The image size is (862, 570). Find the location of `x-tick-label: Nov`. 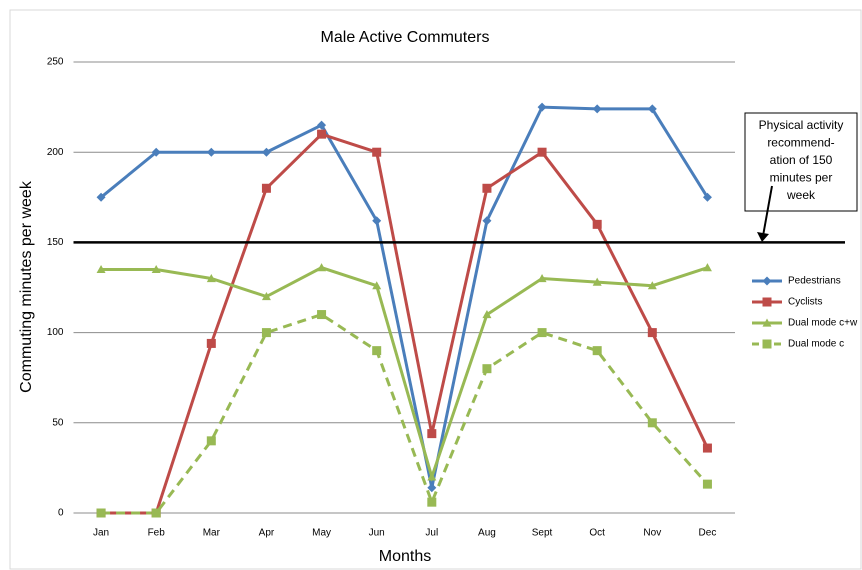

x-tick-label: Nov is located at coordinates (652, 533).